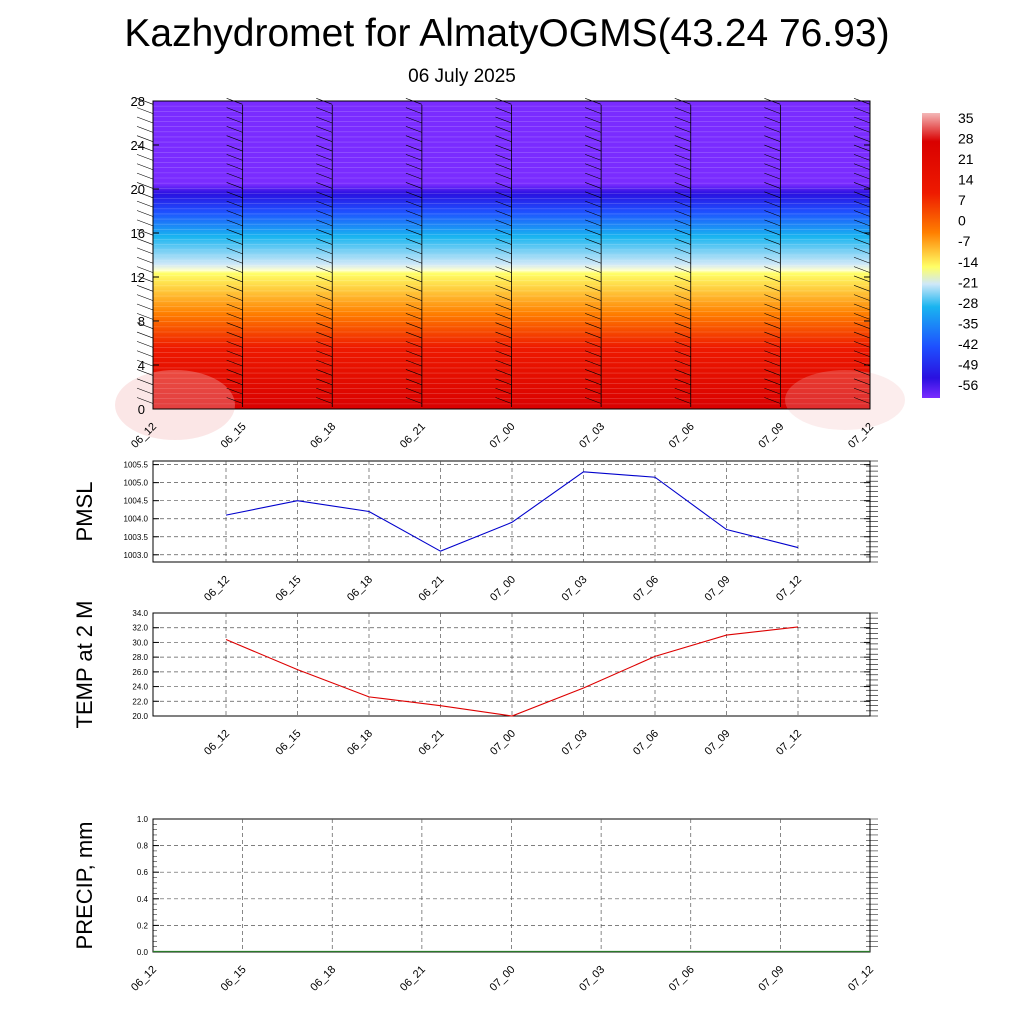  Describe the element at coordinates (682, 436) in the screenshot. I see `x-tick-label: 07_06` at that location.